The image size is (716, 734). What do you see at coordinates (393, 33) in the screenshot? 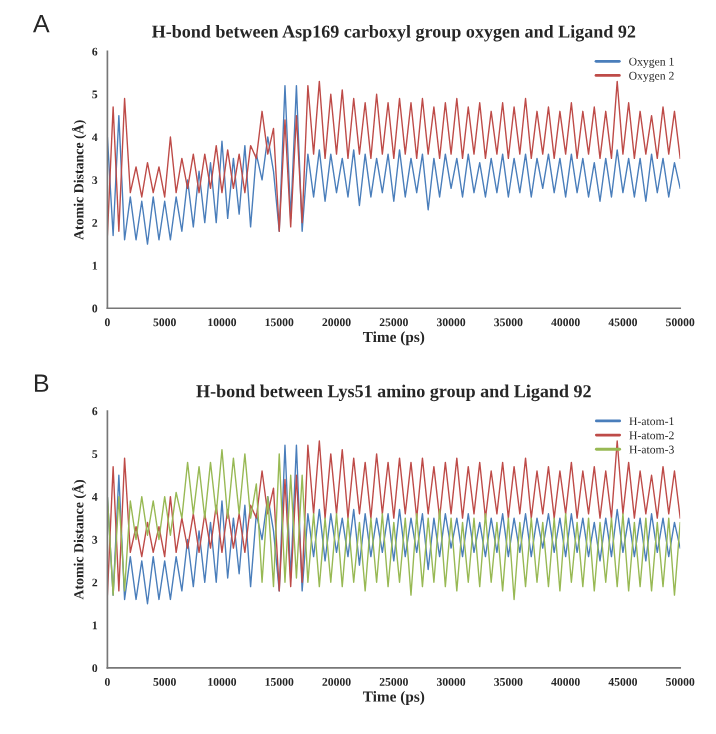
I see `chart-title: H-bond between Asp169 carboxyl group oxygen and Ligand 92` at bounding box center [393, 33].